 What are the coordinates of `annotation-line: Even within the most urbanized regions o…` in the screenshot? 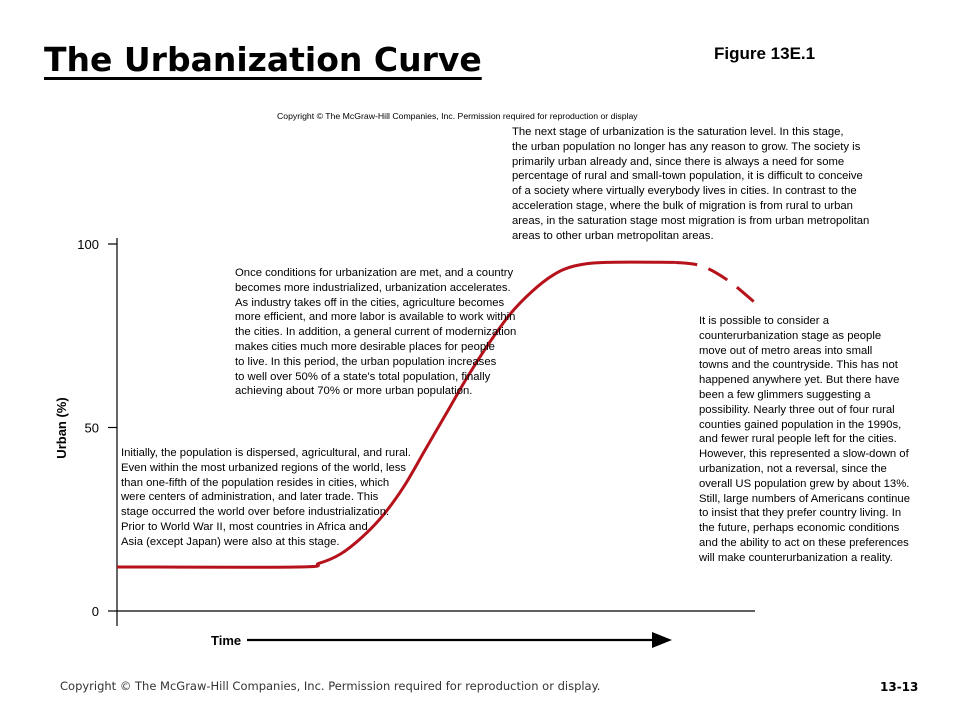 It's located at (264, 467).